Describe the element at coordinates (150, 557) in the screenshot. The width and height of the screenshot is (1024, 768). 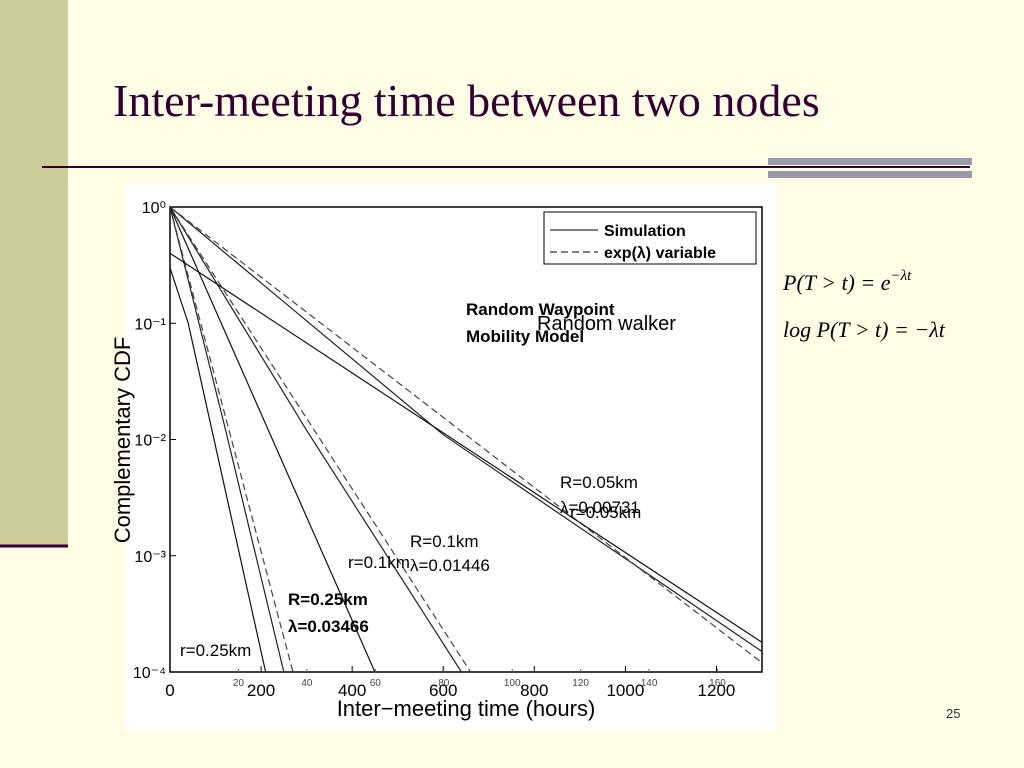
I see `y-tick-label: 10⁻³` at that location.